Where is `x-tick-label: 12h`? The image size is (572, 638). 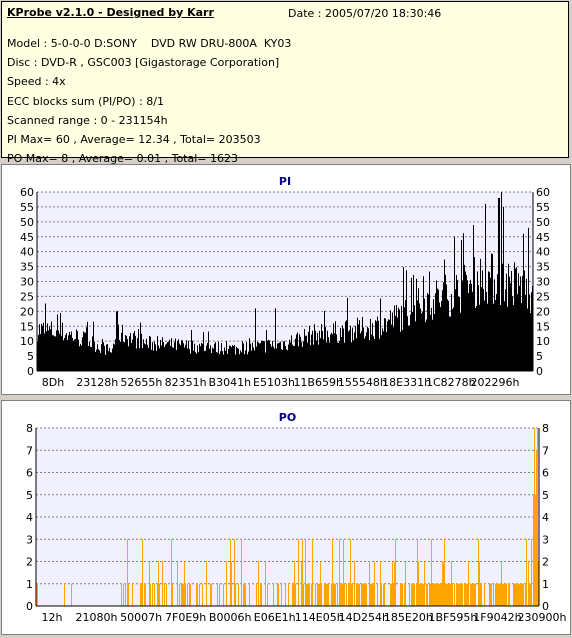 x-tick-label: 12h is located at coordinates (52, 617).